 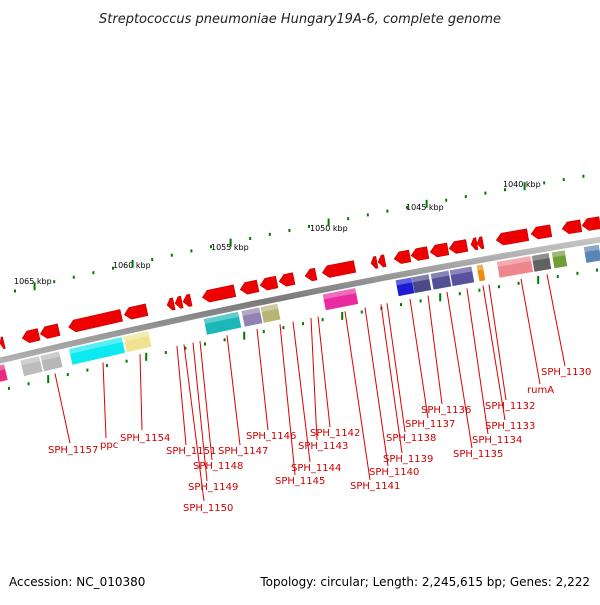 I want to click on gene-label-ppc: ppc, so click(x=109, y=445).